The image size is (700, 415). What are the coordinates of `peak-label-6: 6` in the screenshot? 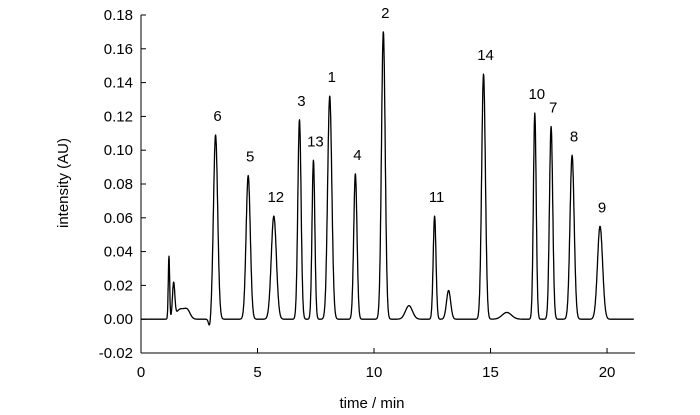 It's located at (217, 116).